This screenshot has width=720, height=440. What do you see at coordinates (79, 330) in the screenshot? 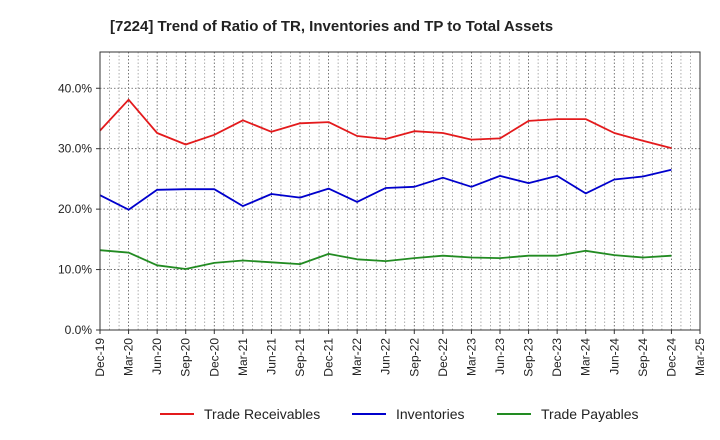
I see `y-tick-label: 0.0%` at bounding box center [79, 330].